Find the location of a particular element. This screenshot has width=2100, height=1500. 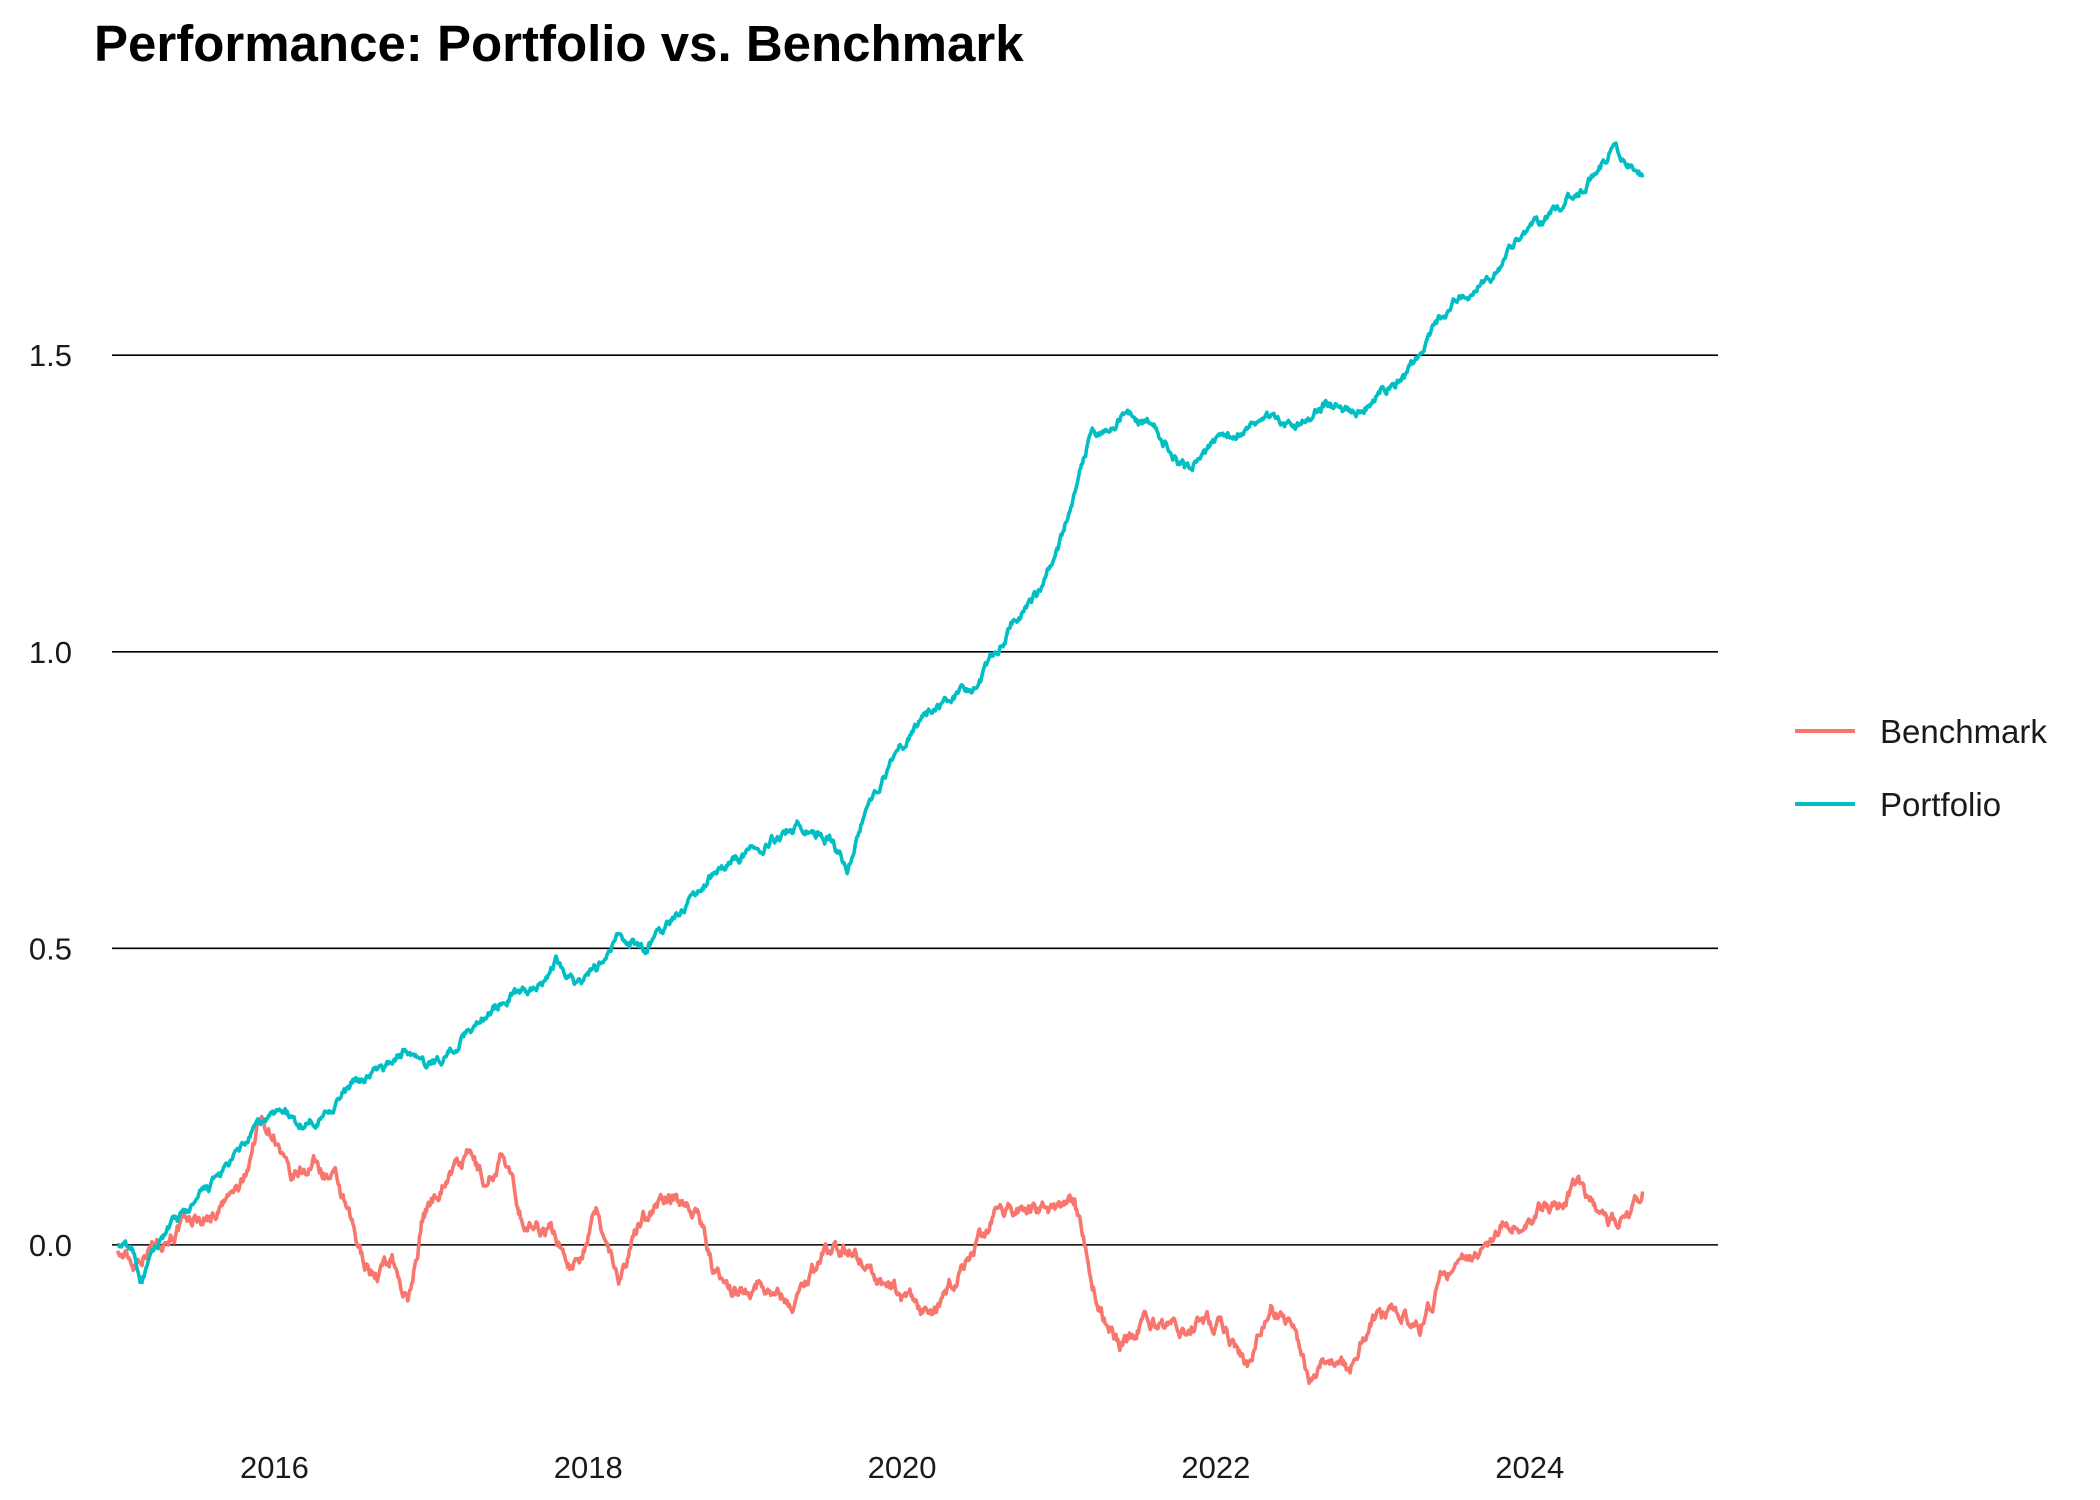

legend-label-portfolio: Portfolio is located at coordinates (1940, 804).